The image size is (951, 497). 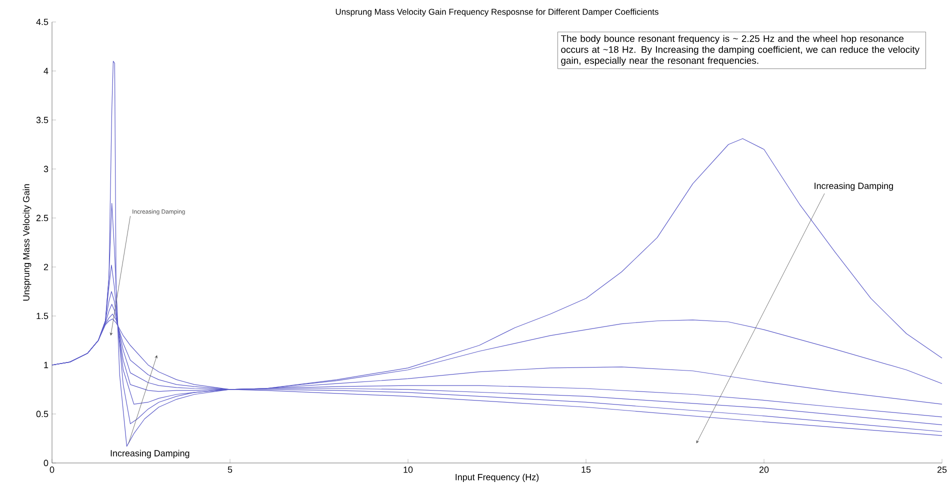 I want to click on y-tick-label: 4.5, so click(x=42, y=22).